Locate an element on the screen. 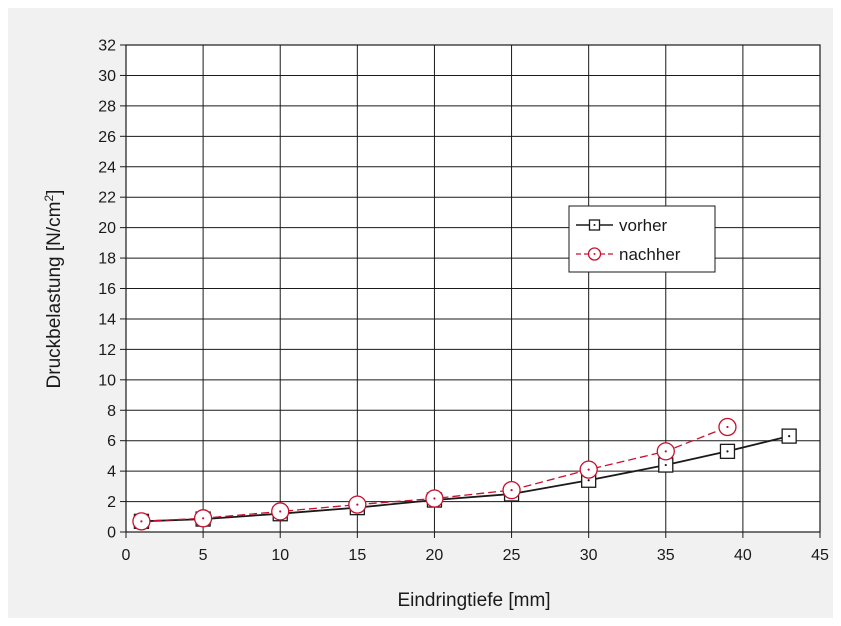 The width and height of the screenshot is (841, 626). x-tick-label: 30 is located at coordinates (589, 555).